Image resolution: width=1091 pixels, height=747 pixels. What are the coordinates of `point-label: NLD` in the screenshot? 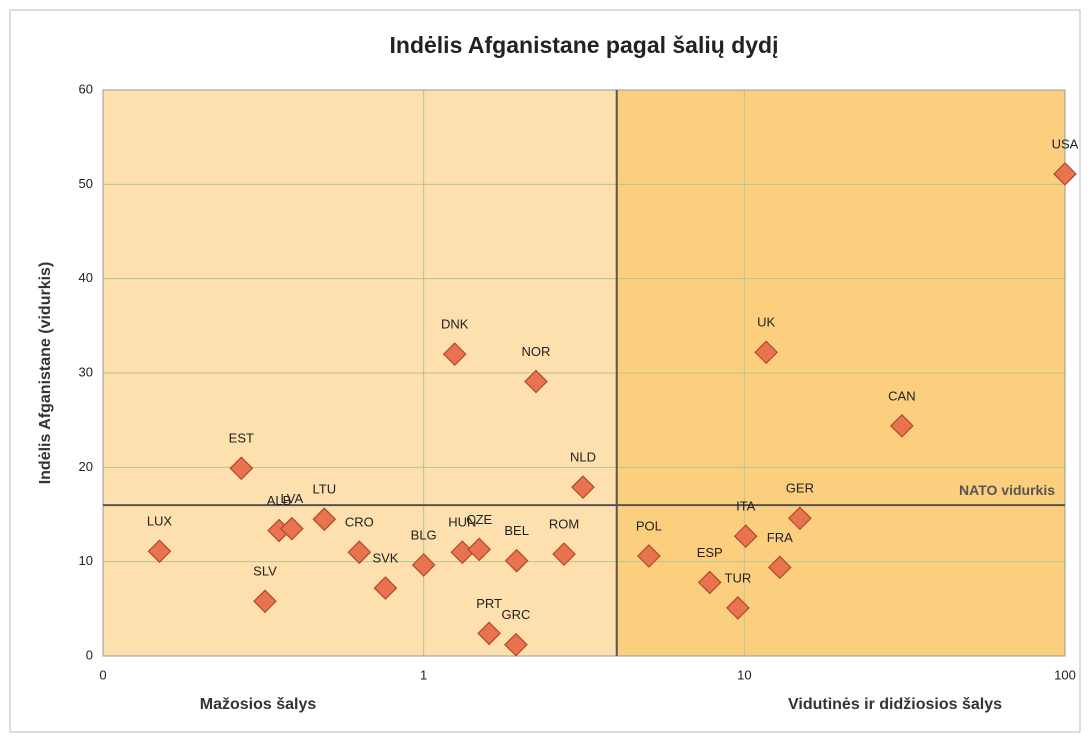 It's located at (583, 457).